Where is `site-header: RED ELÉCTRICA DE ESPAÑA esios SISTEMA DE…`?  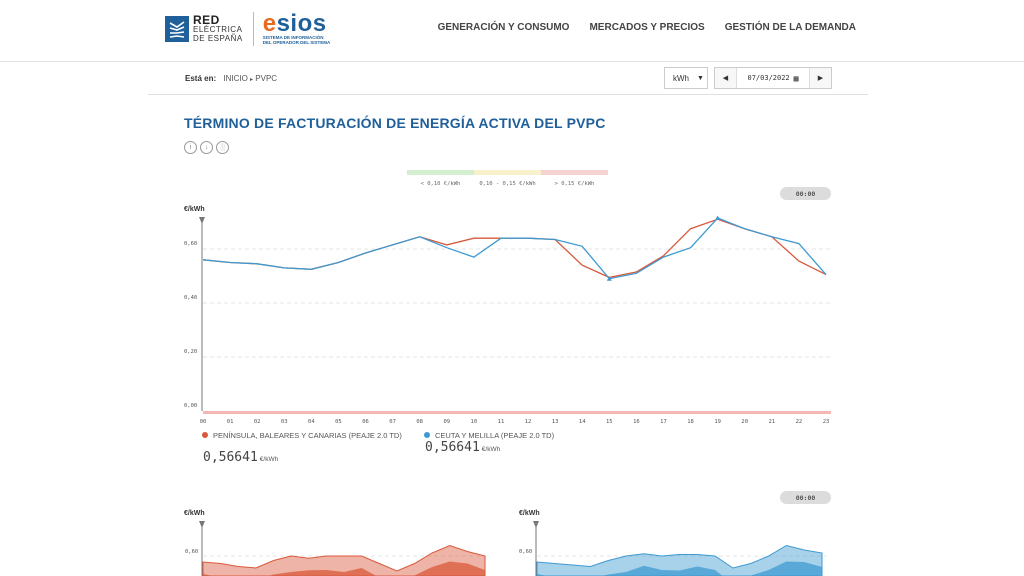 site-header: RED ELÉCTRICA DE ESPAÑA esios SISTEMA DE… is located at coordinates (512, 31).